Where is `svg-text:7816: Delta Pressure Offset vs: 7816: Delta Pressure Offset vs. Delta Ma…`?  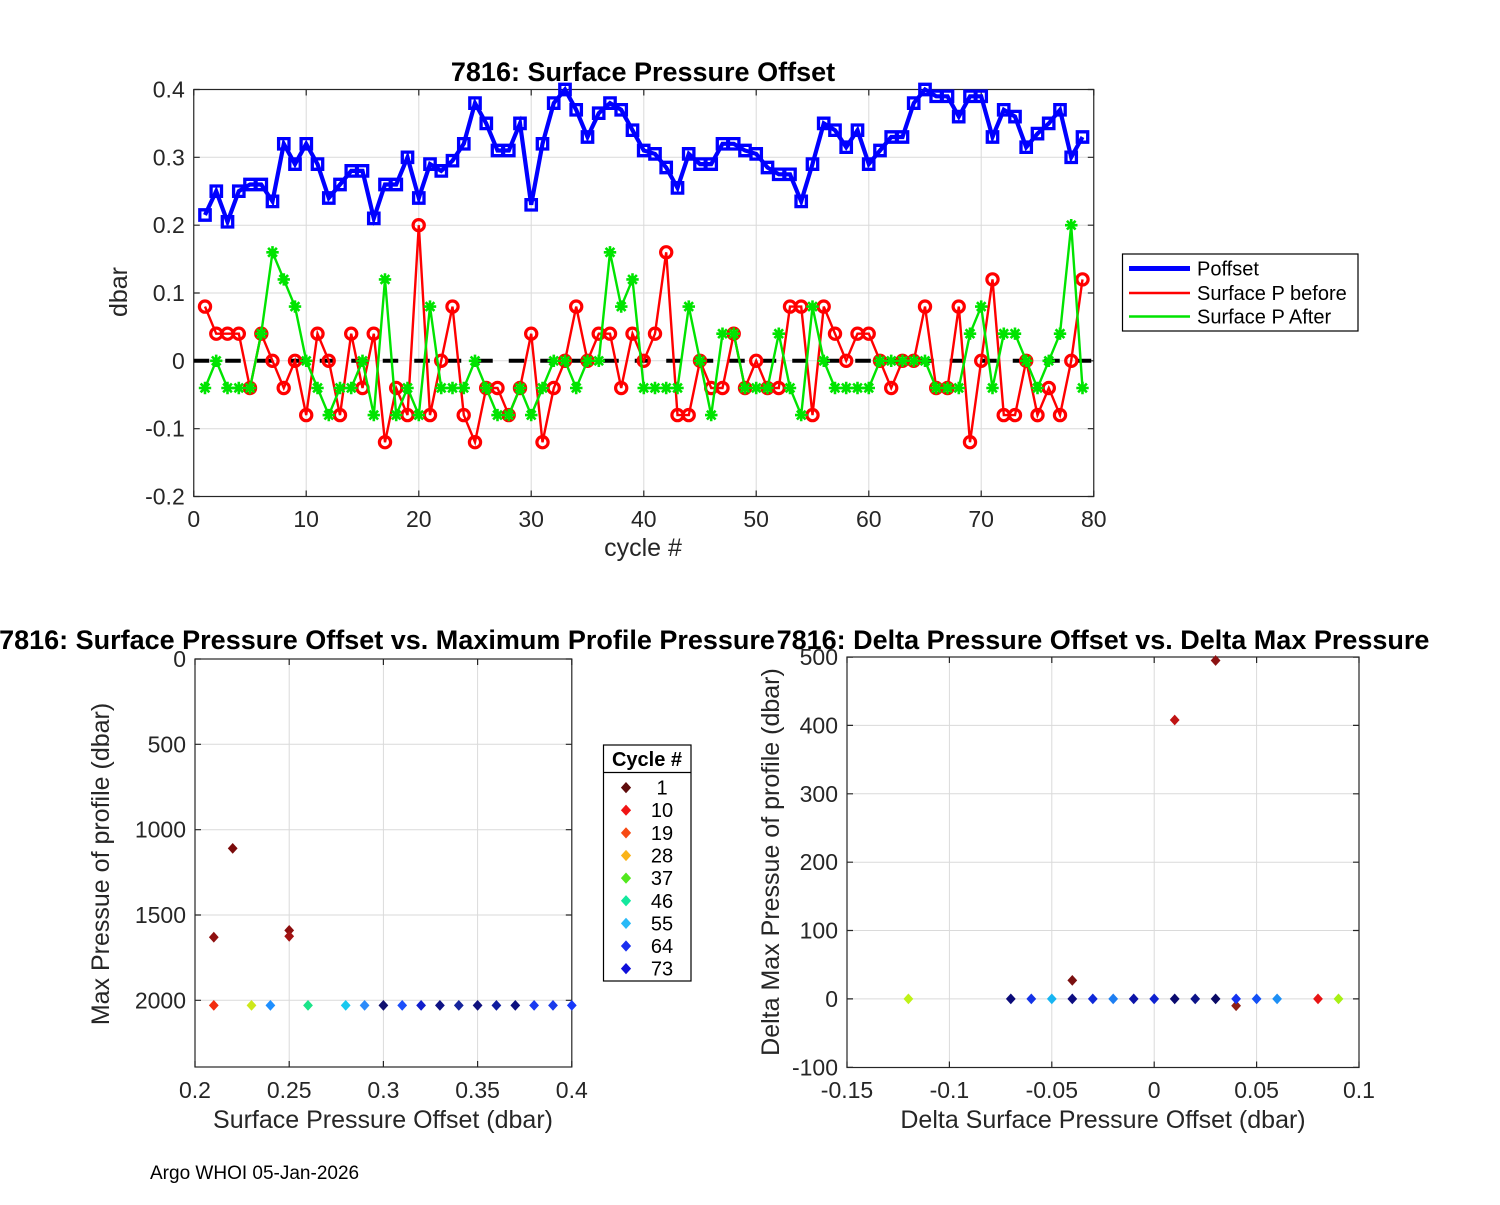 svg-text:7816: Delta Pressure Offset vs: 7816: Delta Pressure Offset vs. Delta Ma… is located at coordinates (1103, 640).